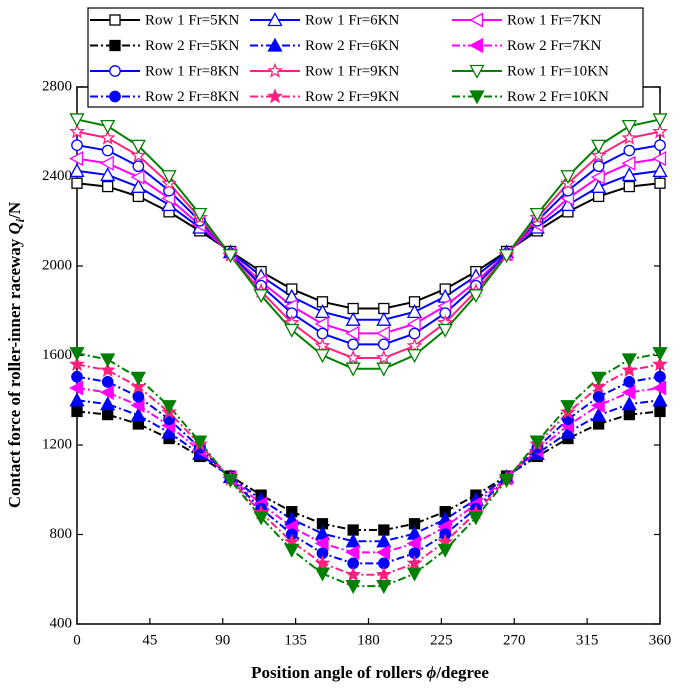  Describe the element at coordinates (554, 46) in the screenshot. I see `legend-label: Row 2 Fr=7KN` at that location.